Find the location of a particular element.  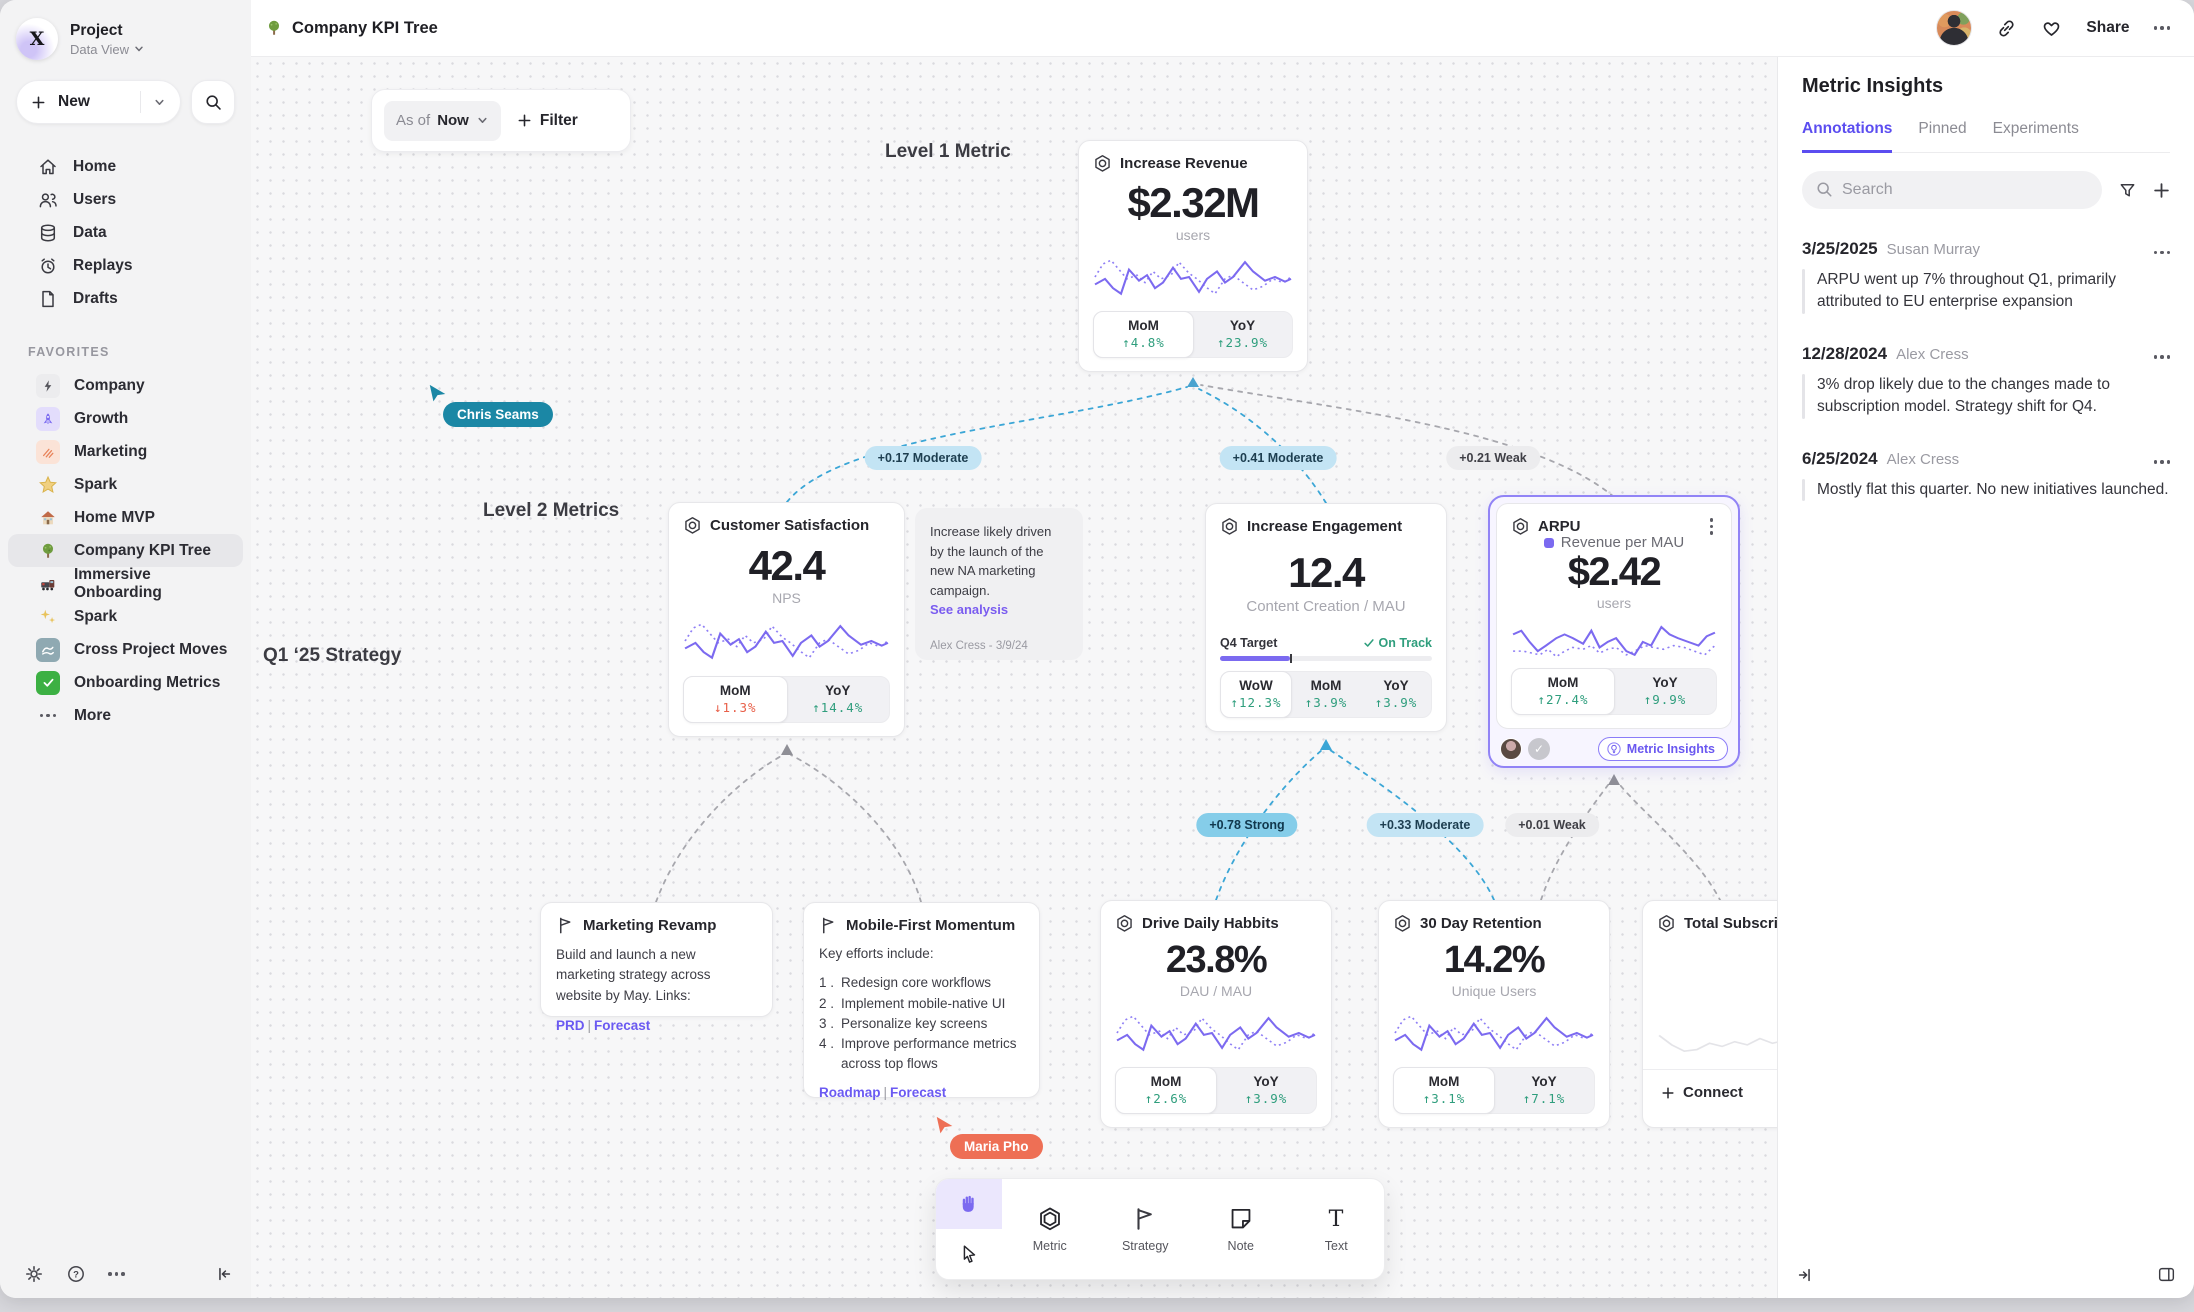

plus-icon is located at coordinates (1668, 1092).